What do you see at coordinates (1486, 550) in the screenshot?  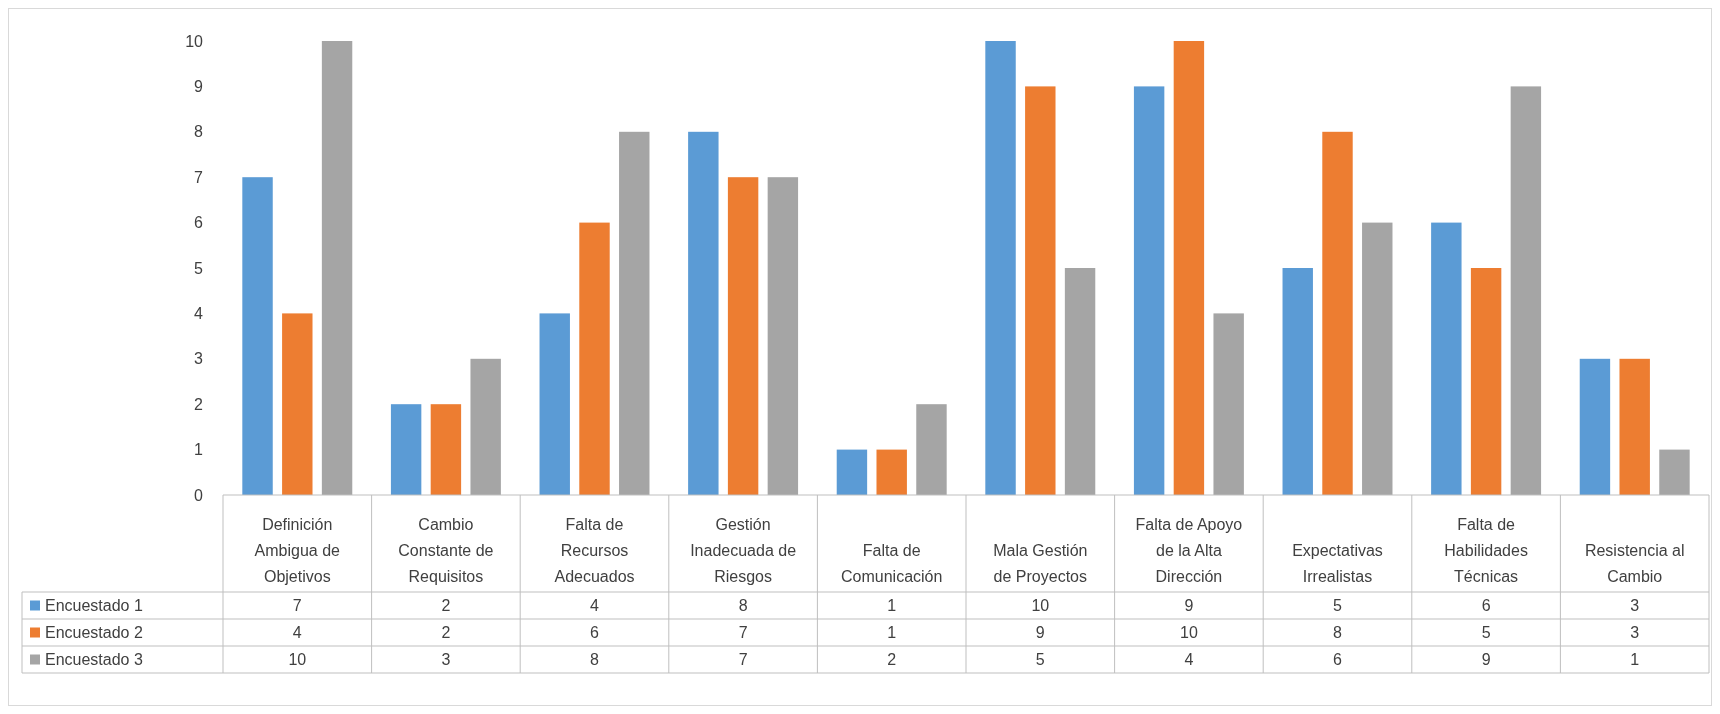 I see `x-tick-label: Falta de Habilidades Técnicas` at bounding box center [1486, 550].